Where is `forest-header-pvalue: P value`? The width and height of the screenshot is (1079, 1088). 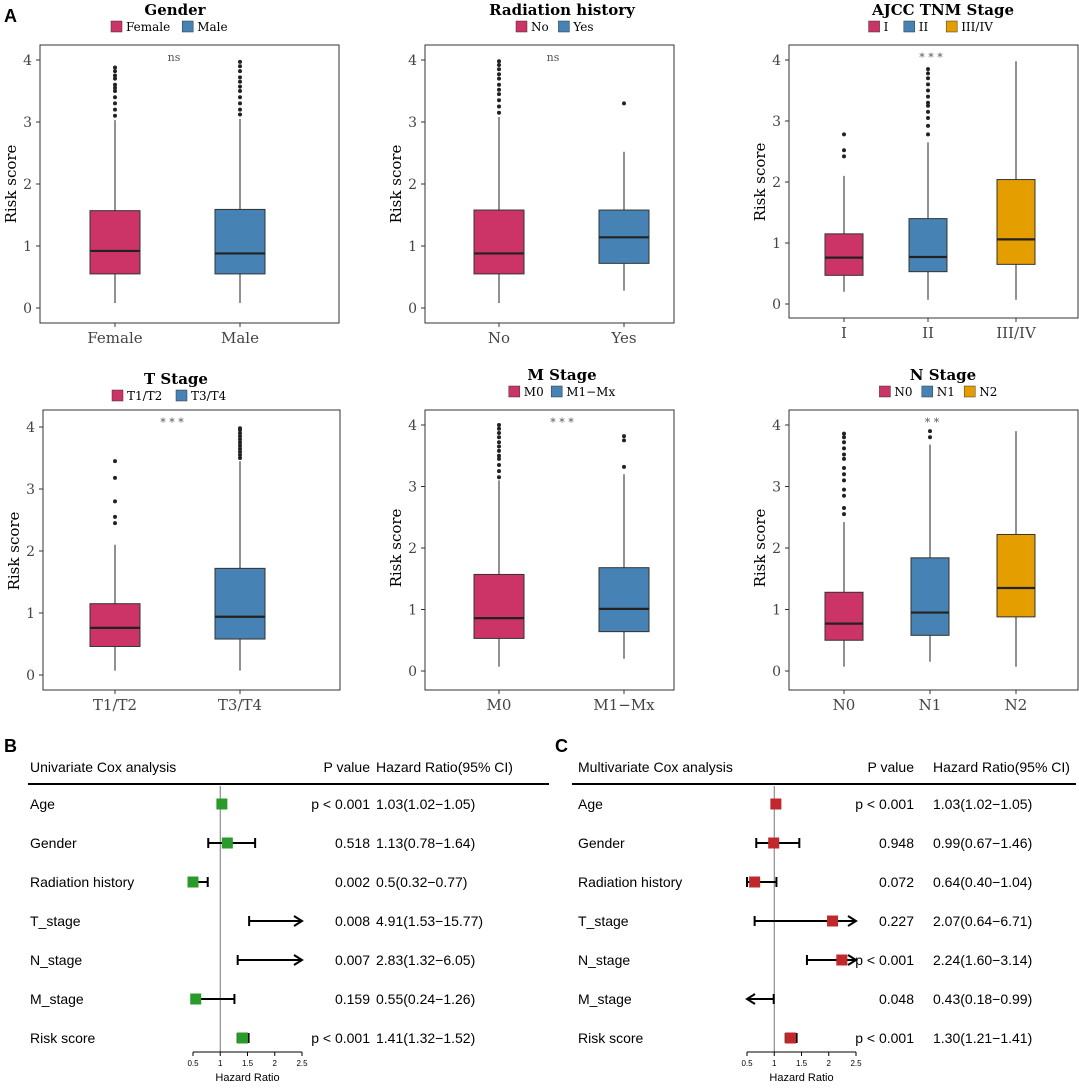 forest-header-pvalue: P value is located at coordinates (891, 767).